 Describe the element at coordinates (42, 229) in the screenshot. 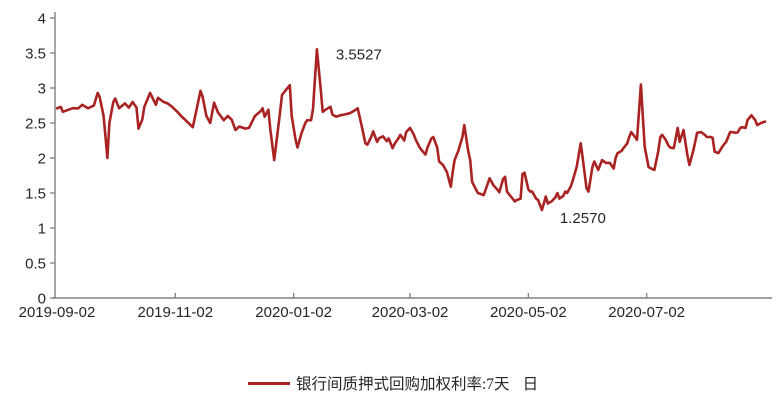

I see `y-tick-label: 1` at that location.